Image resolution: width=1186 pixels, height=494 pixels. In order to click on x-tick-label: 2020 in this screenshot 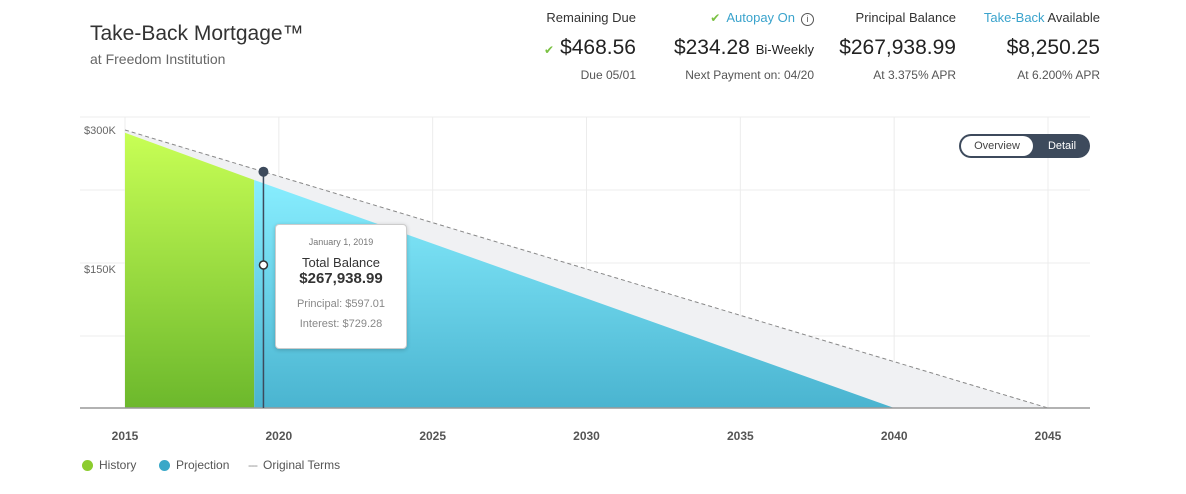, I will do `click(278, 436)`.